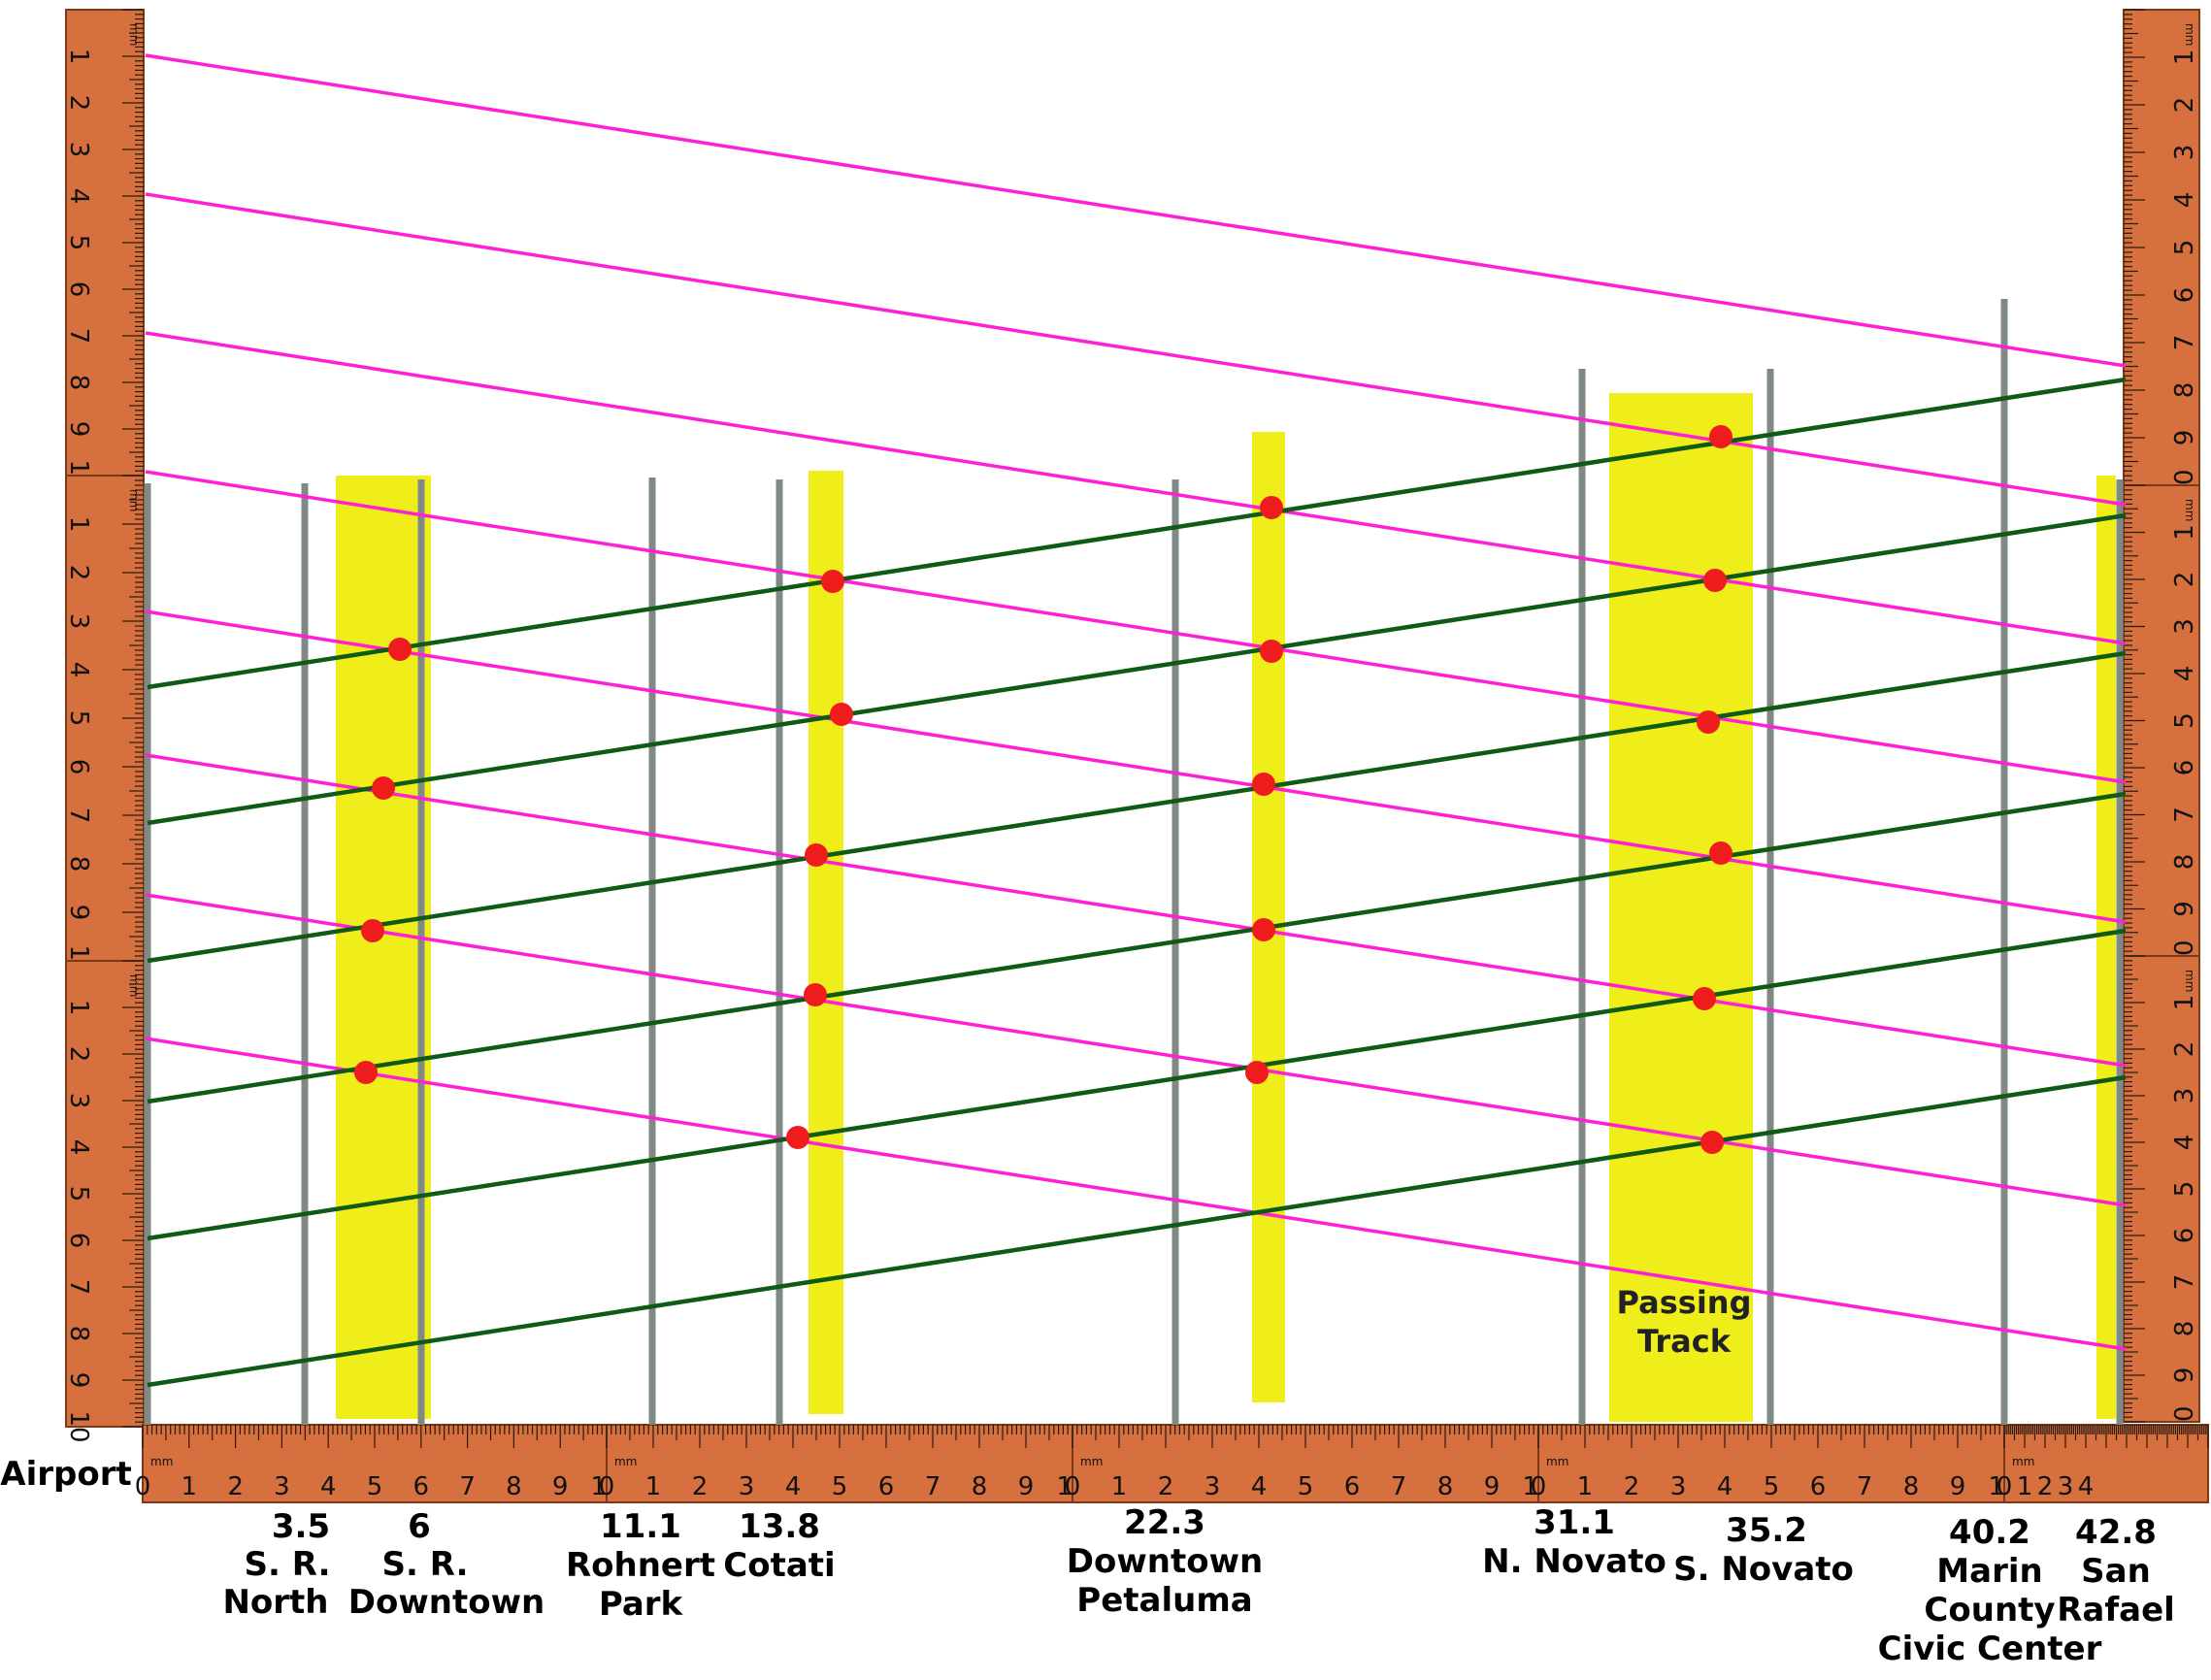 Image resolution: width=2211 pixels, height=1680 pixels. I want to click on station-name: Civic Center, so click(1990, 1649).